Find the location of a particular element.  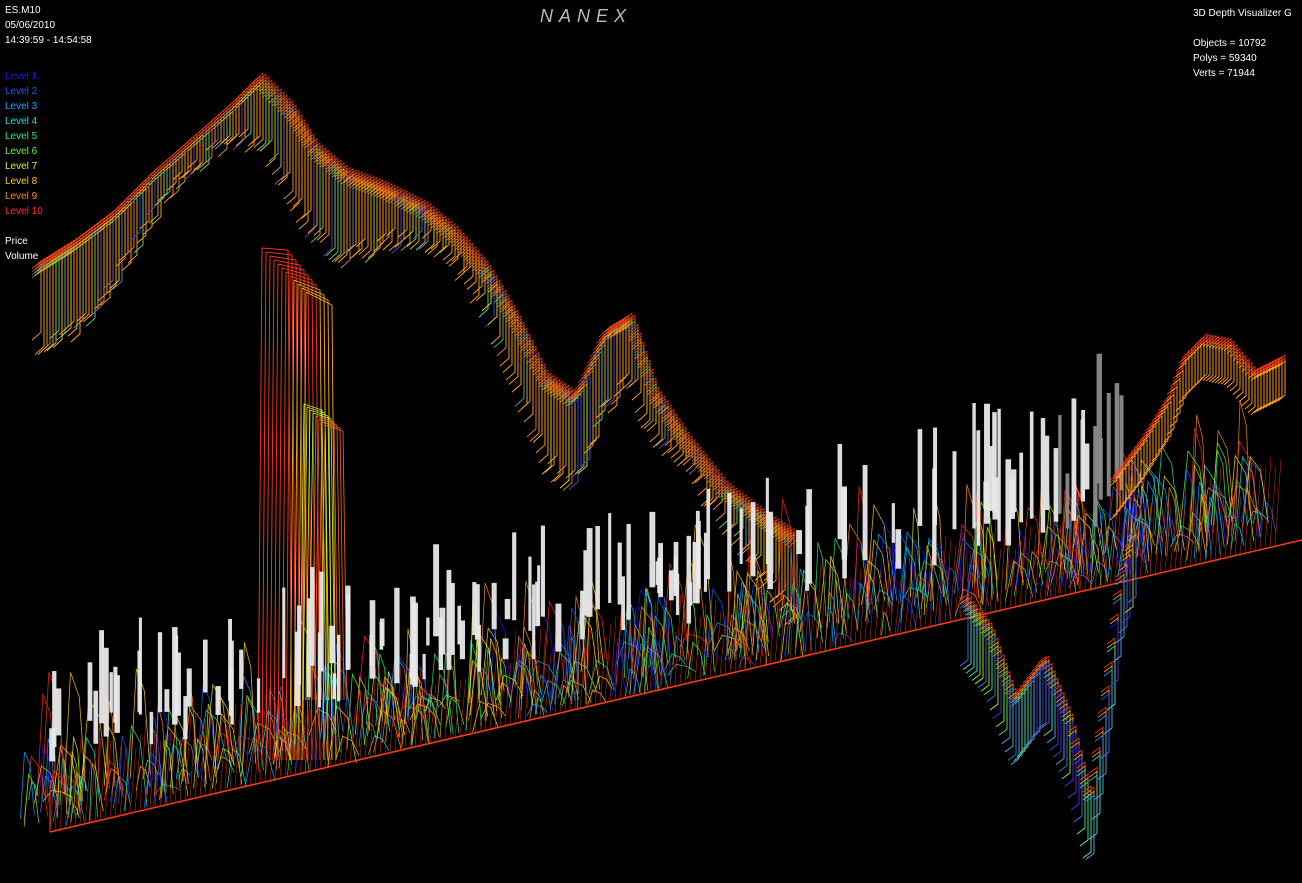

legend-level-10: Level 10 is located at coordinates (24, 211).